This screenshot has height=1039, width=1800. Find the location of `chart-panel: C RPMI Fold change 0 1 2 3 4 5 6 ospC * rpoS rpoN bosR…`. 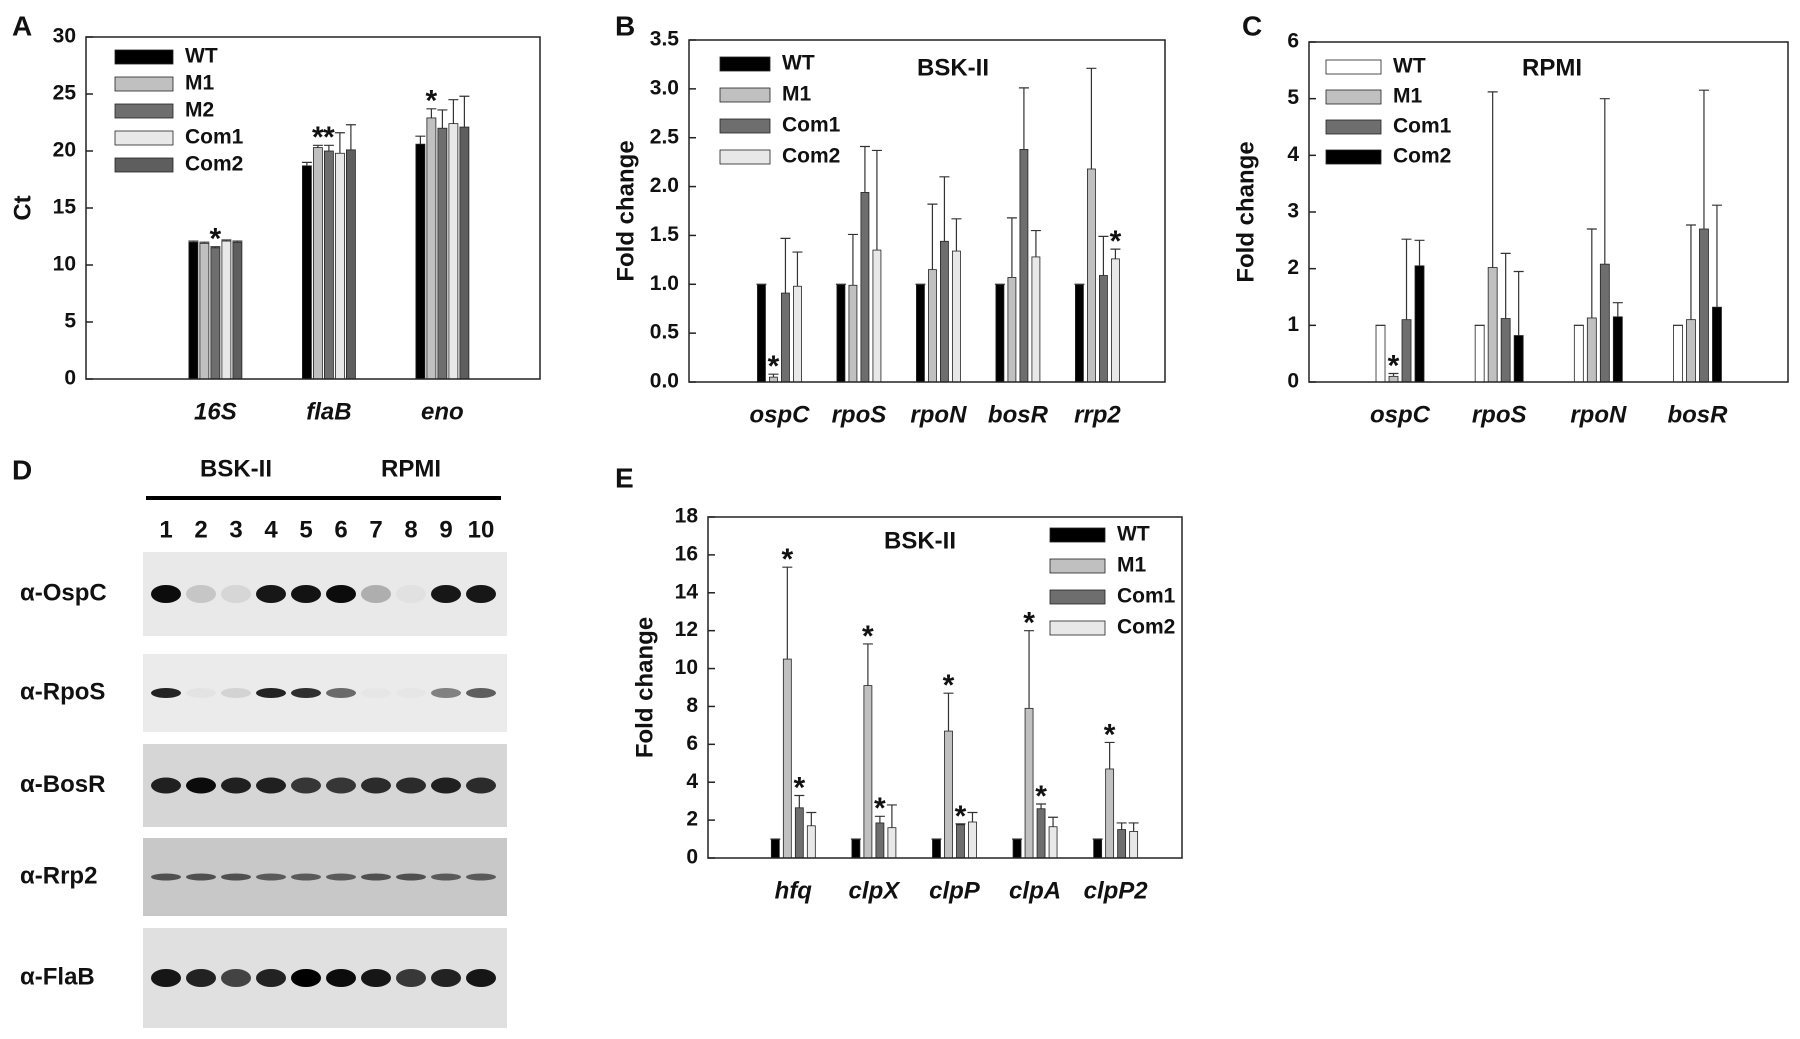

chart-panel: C RPMI Fold change 0 1 2 3 4 5 6 ospC * rpoS rpoN bosR… is located at coordinates (1510, 219).